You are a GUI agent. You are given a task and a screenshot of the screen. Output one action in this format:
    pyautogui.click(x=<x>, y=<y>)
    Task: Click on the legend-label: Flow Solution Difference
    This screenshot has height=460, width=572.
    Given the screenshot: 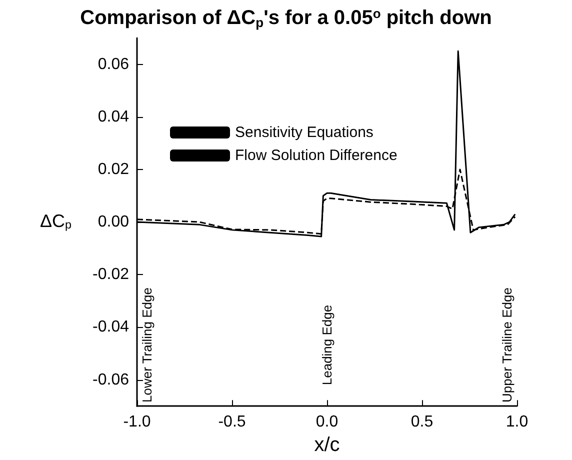 What is the action you would take?
    pyautogui.click(x=316, y=155)
    